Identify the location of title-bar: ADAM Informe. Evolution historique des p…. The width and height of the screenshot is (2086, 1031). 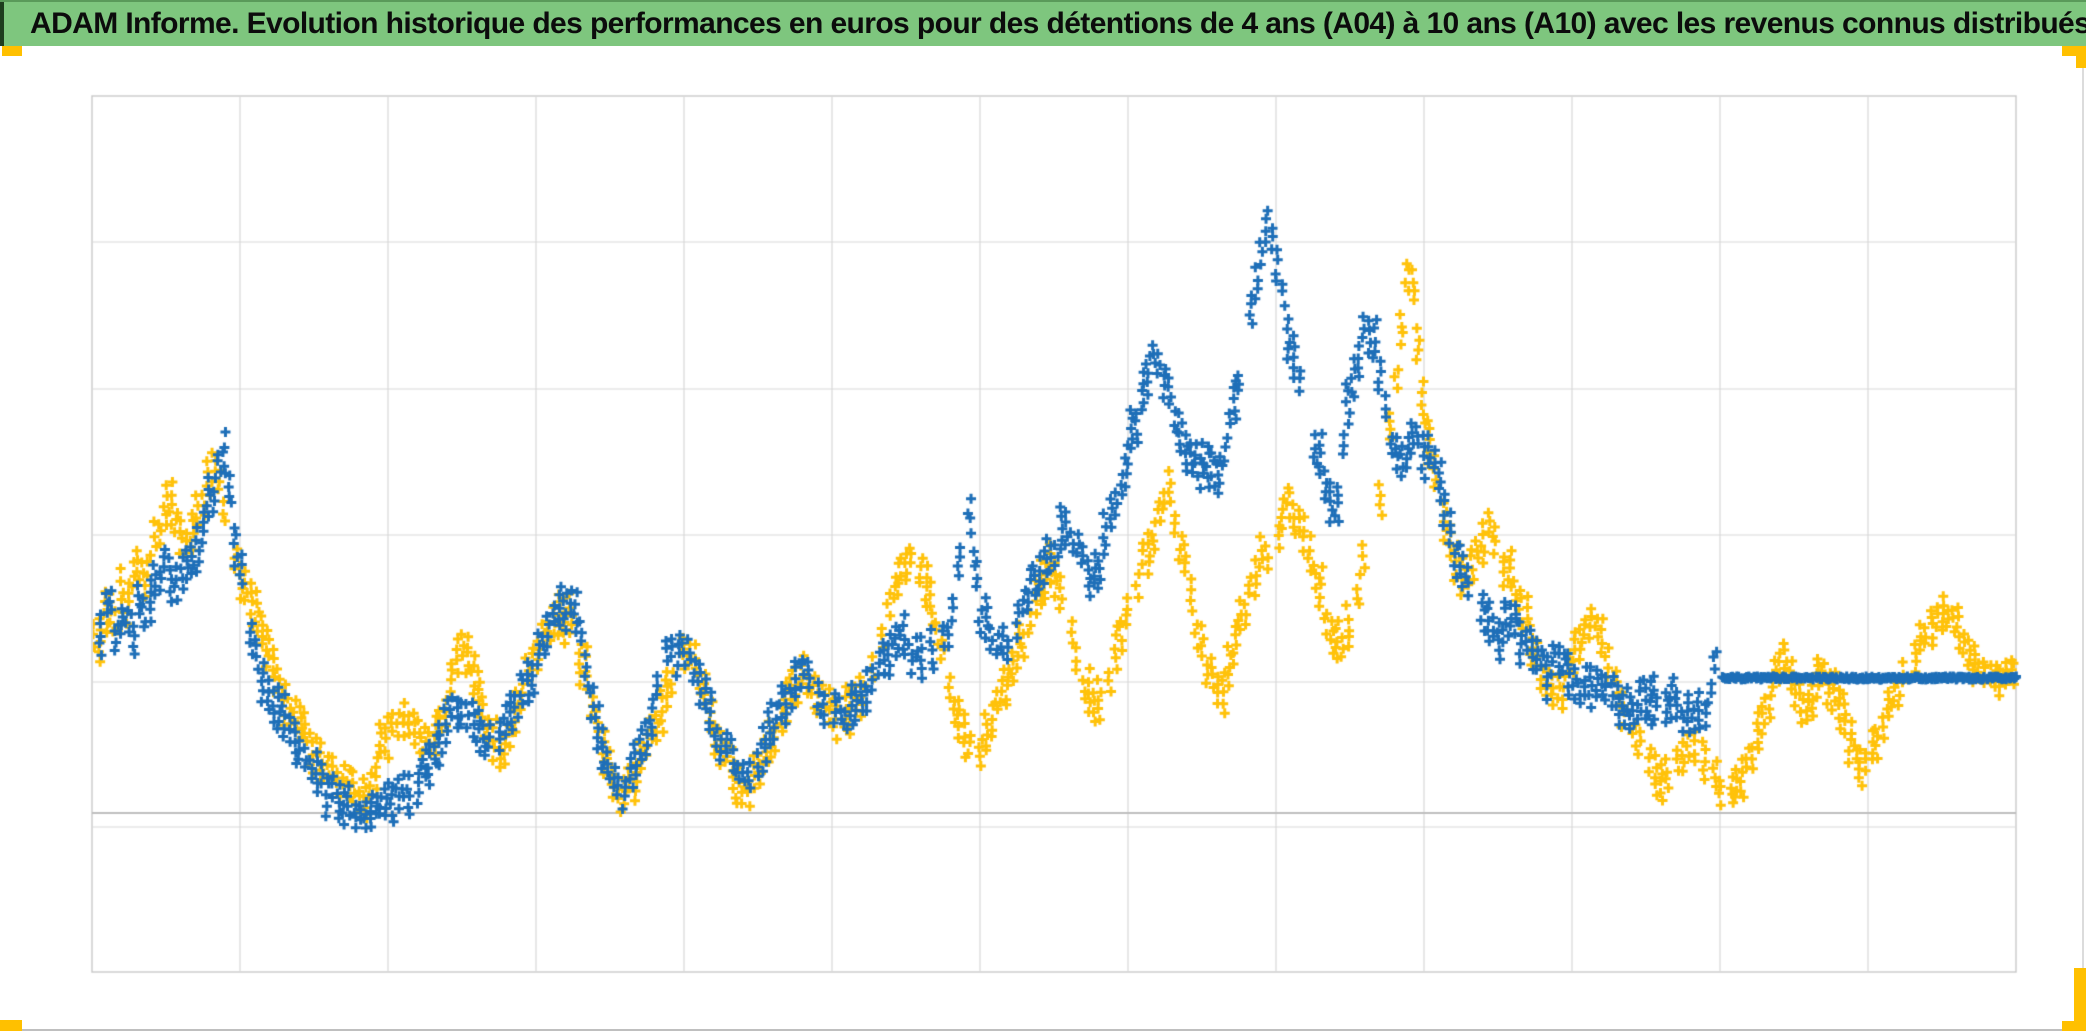
(1043, 23).